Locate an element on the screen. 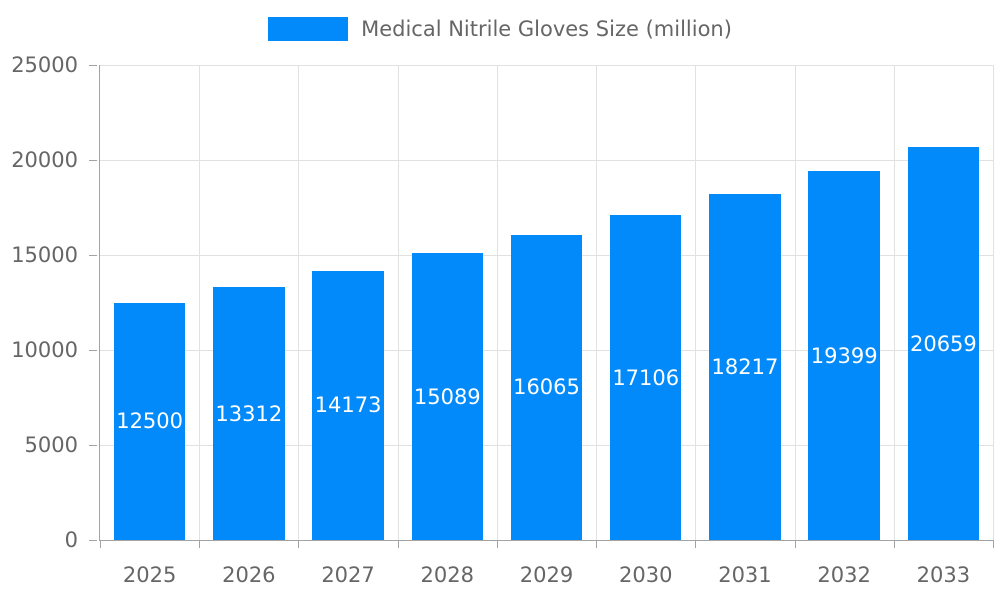  bar-2033: 20659 is located at coordinates (943, 343).